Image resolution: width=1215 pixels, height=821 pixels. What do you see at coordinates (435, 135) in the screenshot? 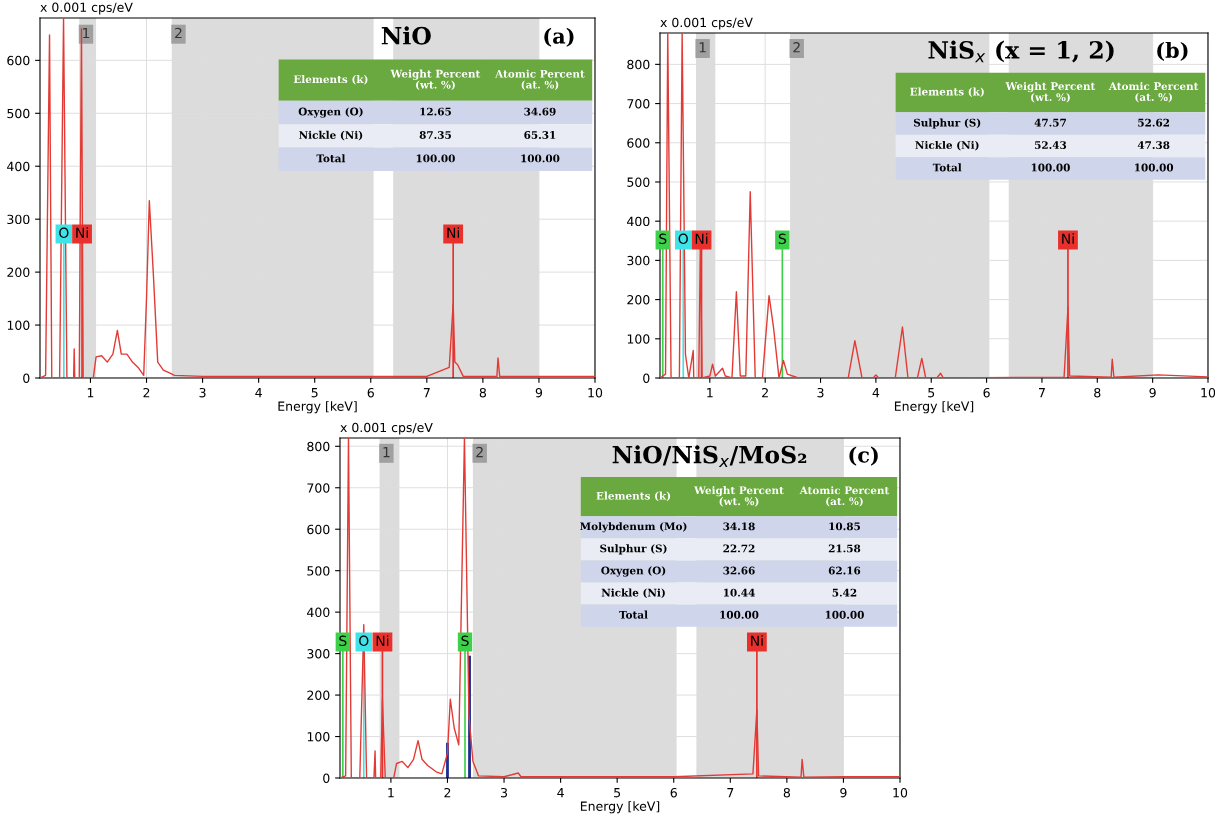
I see `annotation: 87.35` at bounding box center [435, 135].